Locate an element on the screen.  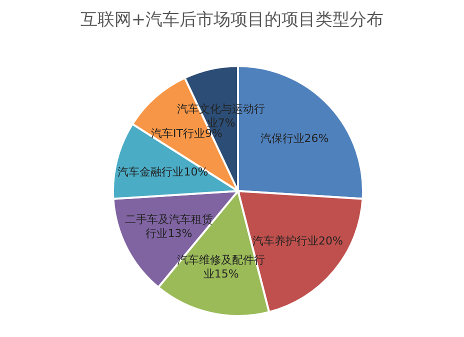
slice-label: 汽车养护行业20% is located at coordinates (297, 240).